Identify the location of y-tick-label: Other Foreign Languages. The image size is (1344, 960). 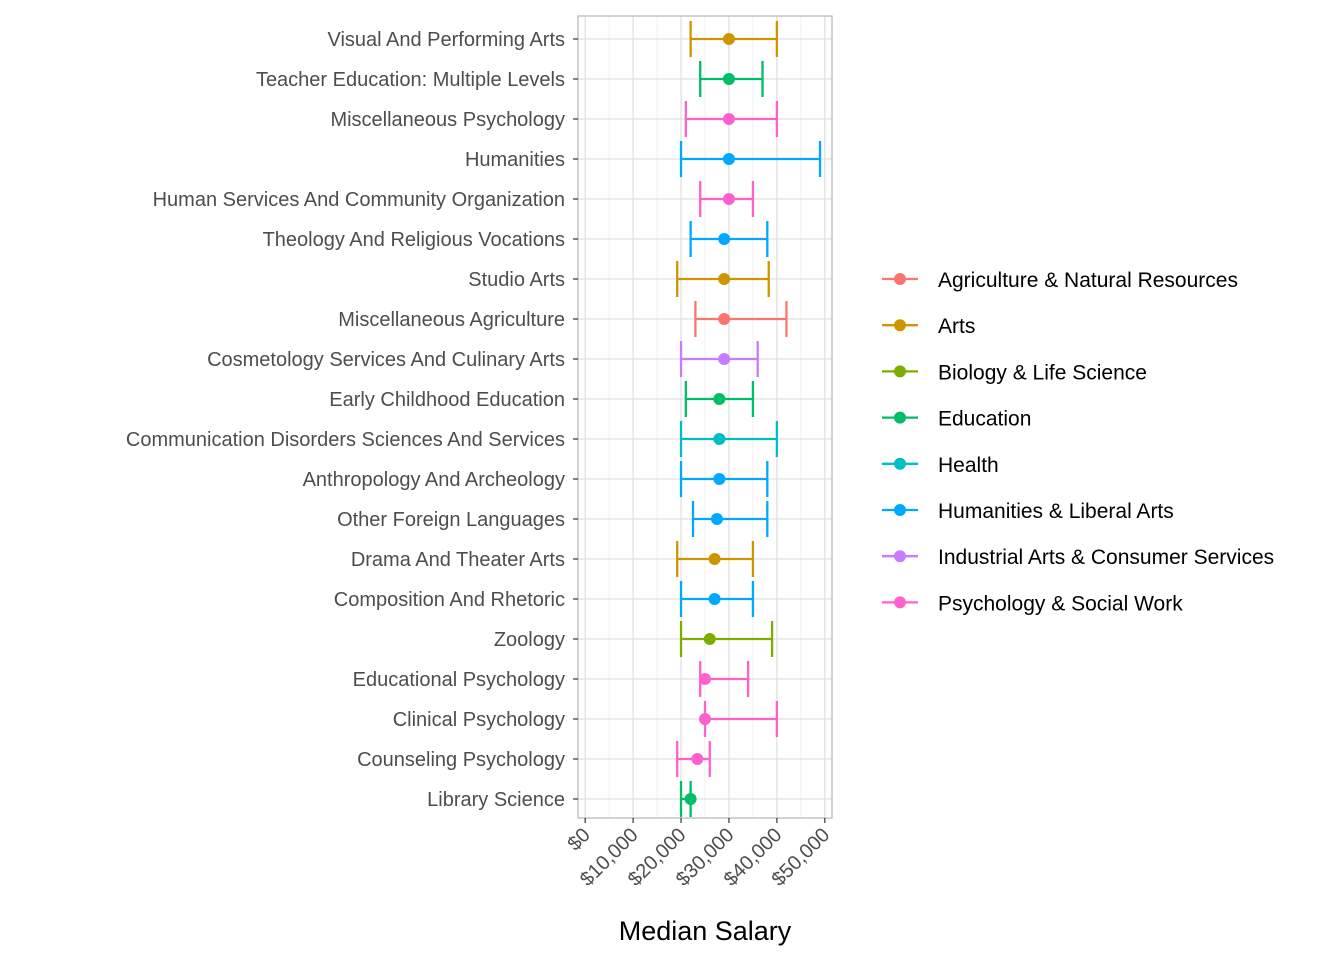
(451, 520).